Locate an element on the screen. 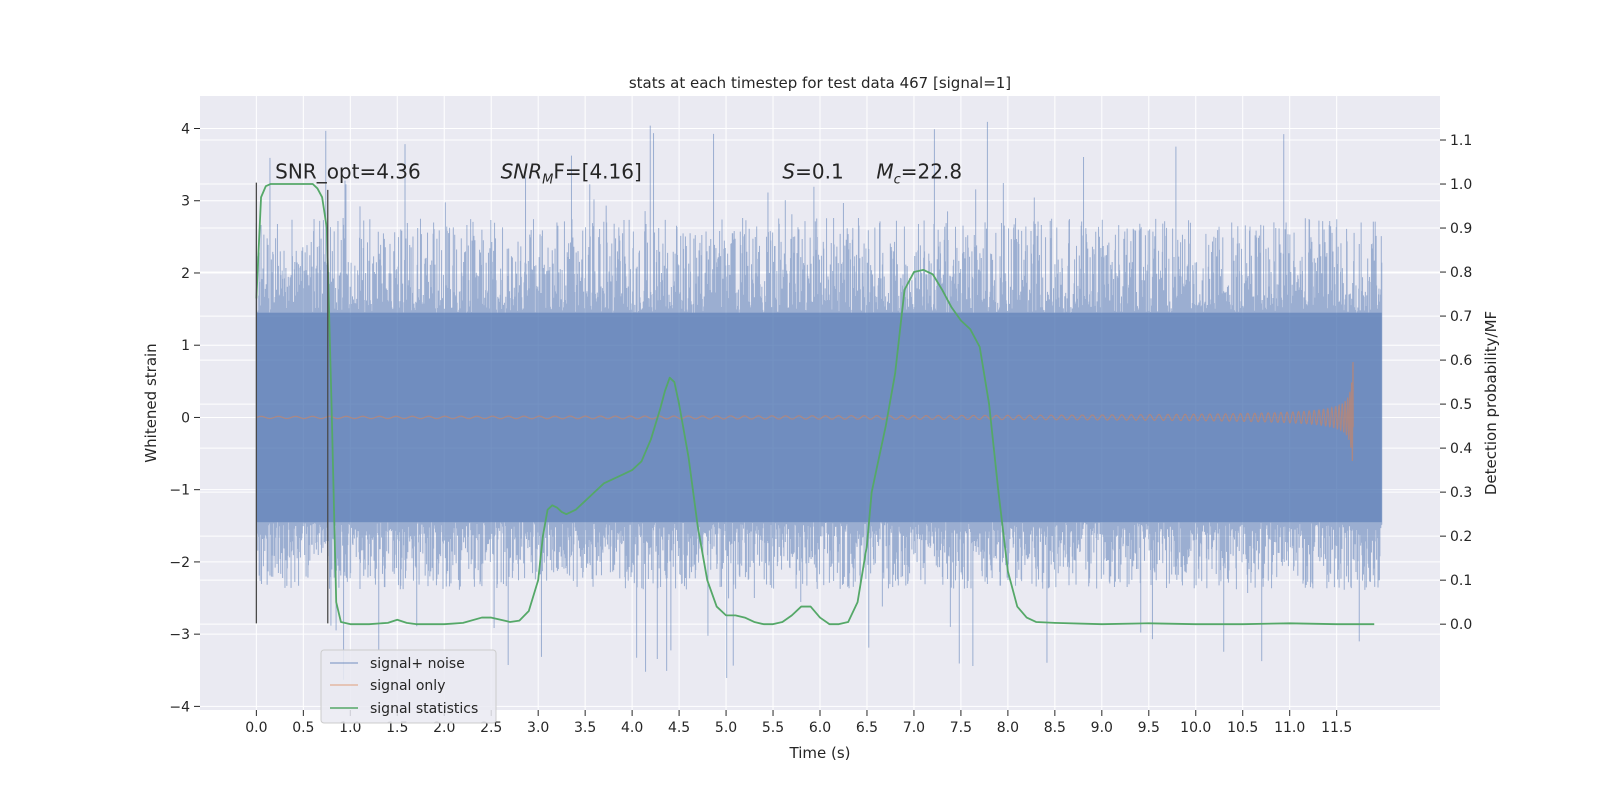  signal-only-line is located at coordinates (805, 411).